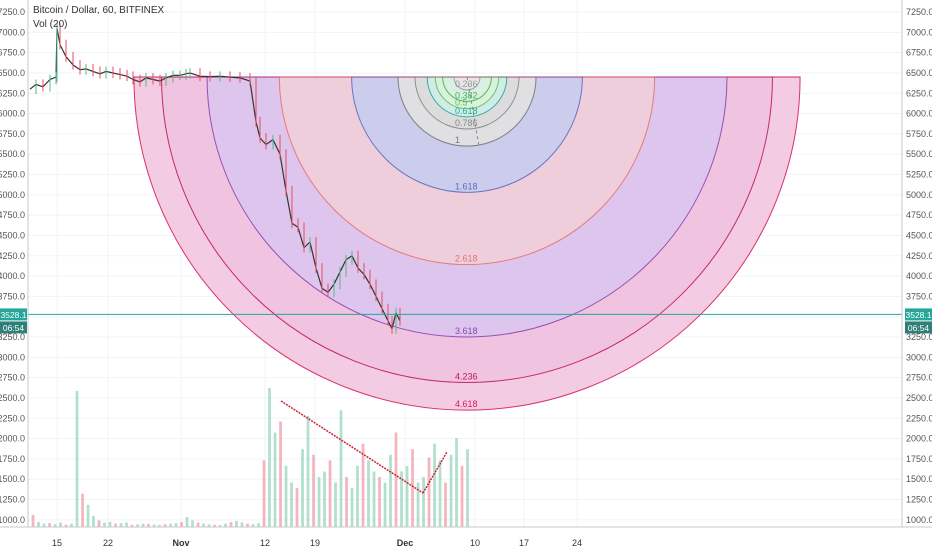  Describe the element at coordinates (12, 296) in the screenshot. I see `y-tick-label-left: 3750.0` at that location.